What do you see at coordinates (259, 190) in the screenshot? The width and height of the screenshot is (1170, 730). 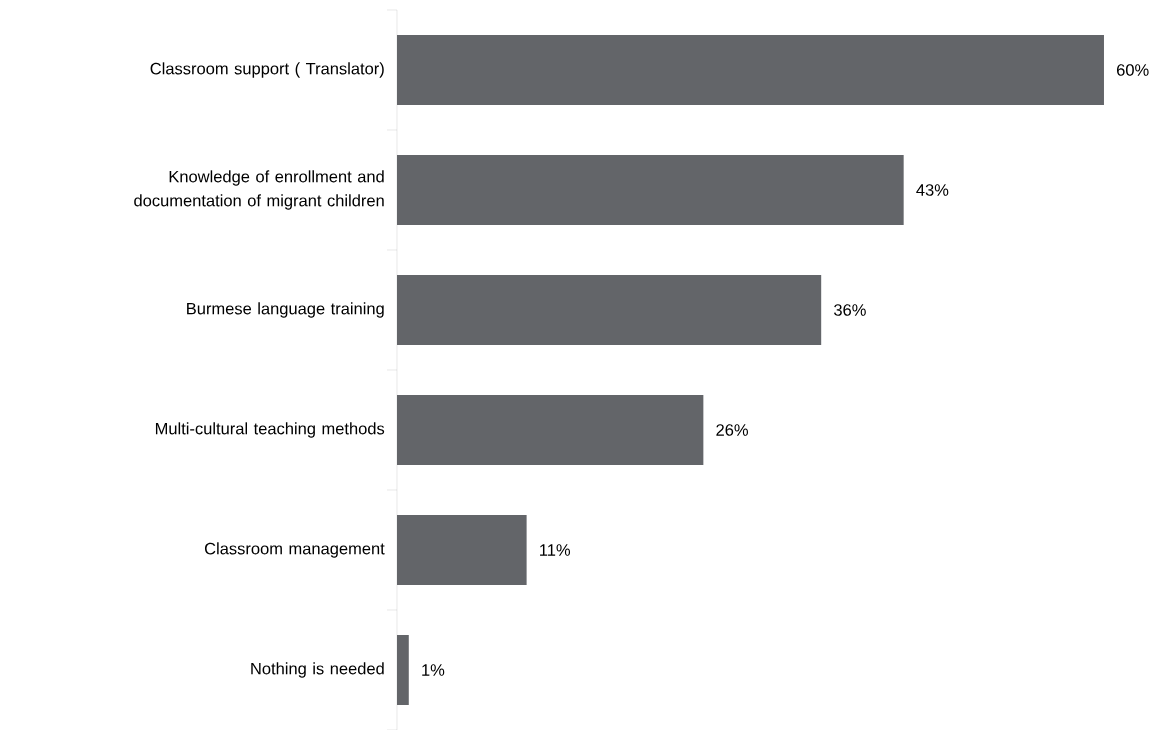 I see `y-tick-label: Knowledge of enrollment and documentation of migrant children` at bounding box center [259, 190].